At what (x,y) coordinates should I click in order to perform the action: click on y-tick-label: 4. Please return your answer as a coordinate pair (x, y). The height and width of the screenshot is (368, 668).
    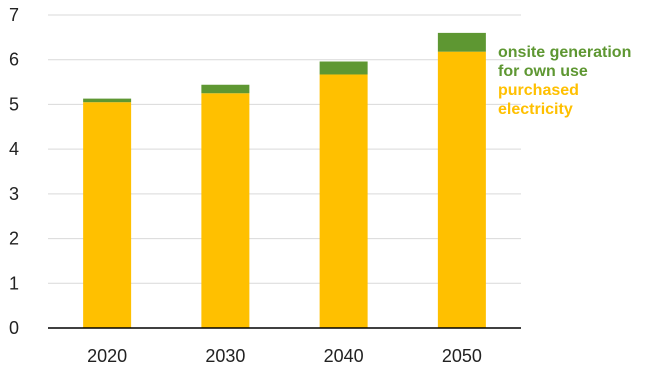
    Looking at the image, I should click on (14, 149).